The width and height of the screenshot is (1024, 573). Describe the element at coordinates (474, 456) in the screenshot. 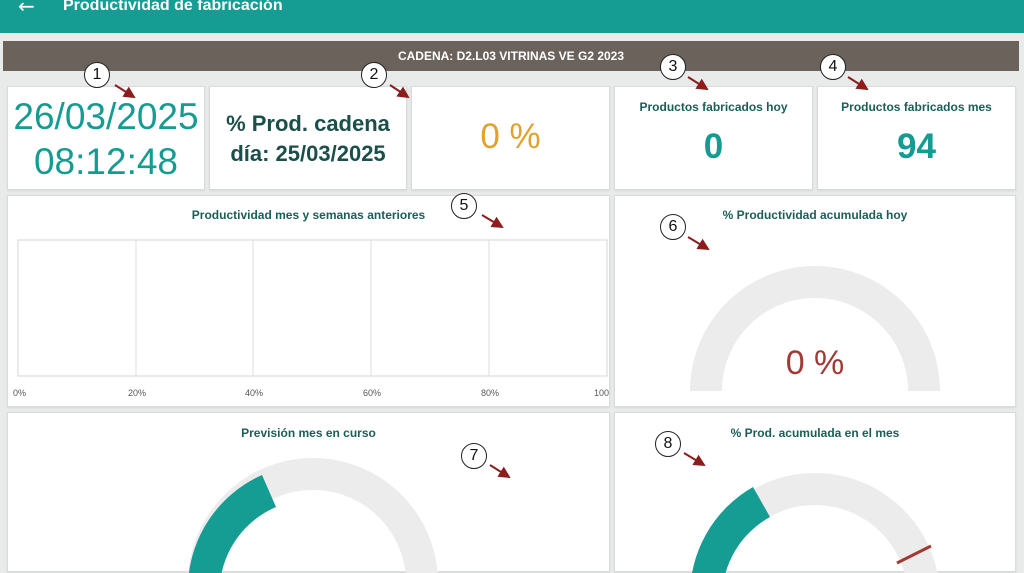

I see `callout-marker: 7` at that location.